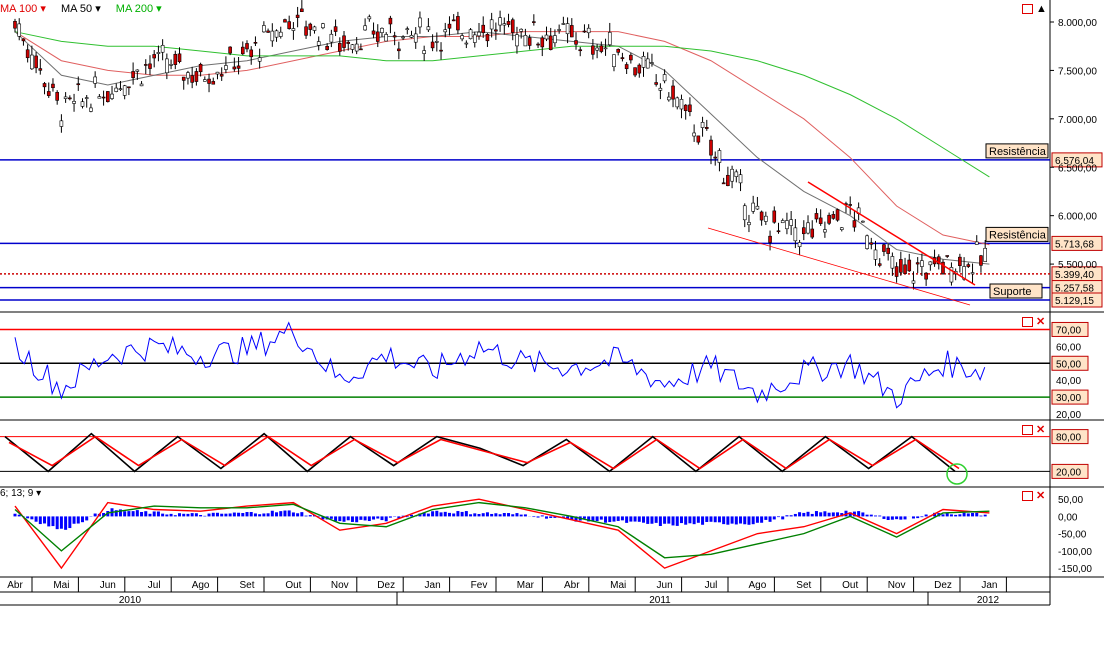 This screenshot has width=1104, height=653. I want to click on month-label-10: Fev, so click(479, 585).